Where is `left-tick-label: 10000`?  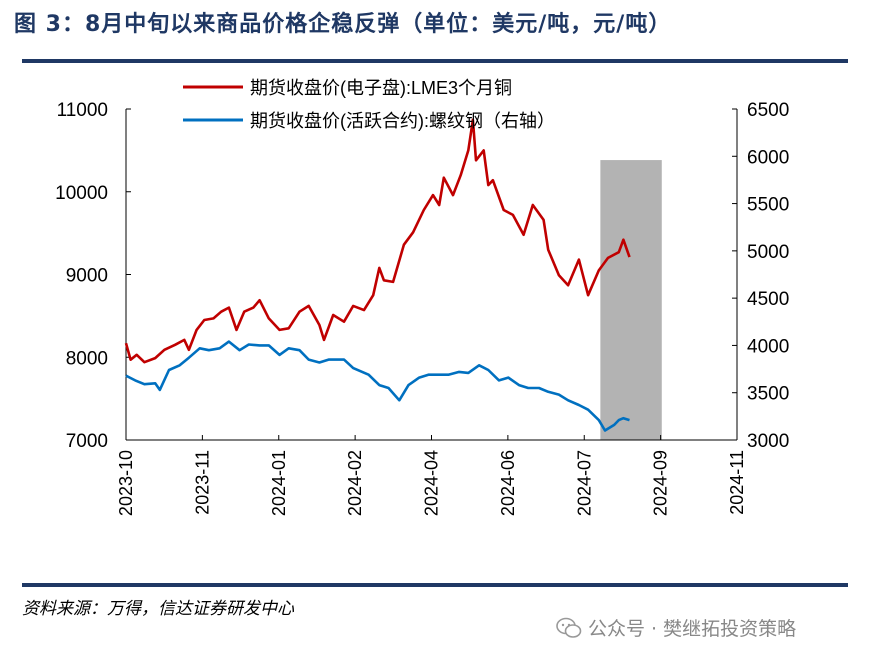 left-tick-label: 10000 is located at coordinates (81, 193).